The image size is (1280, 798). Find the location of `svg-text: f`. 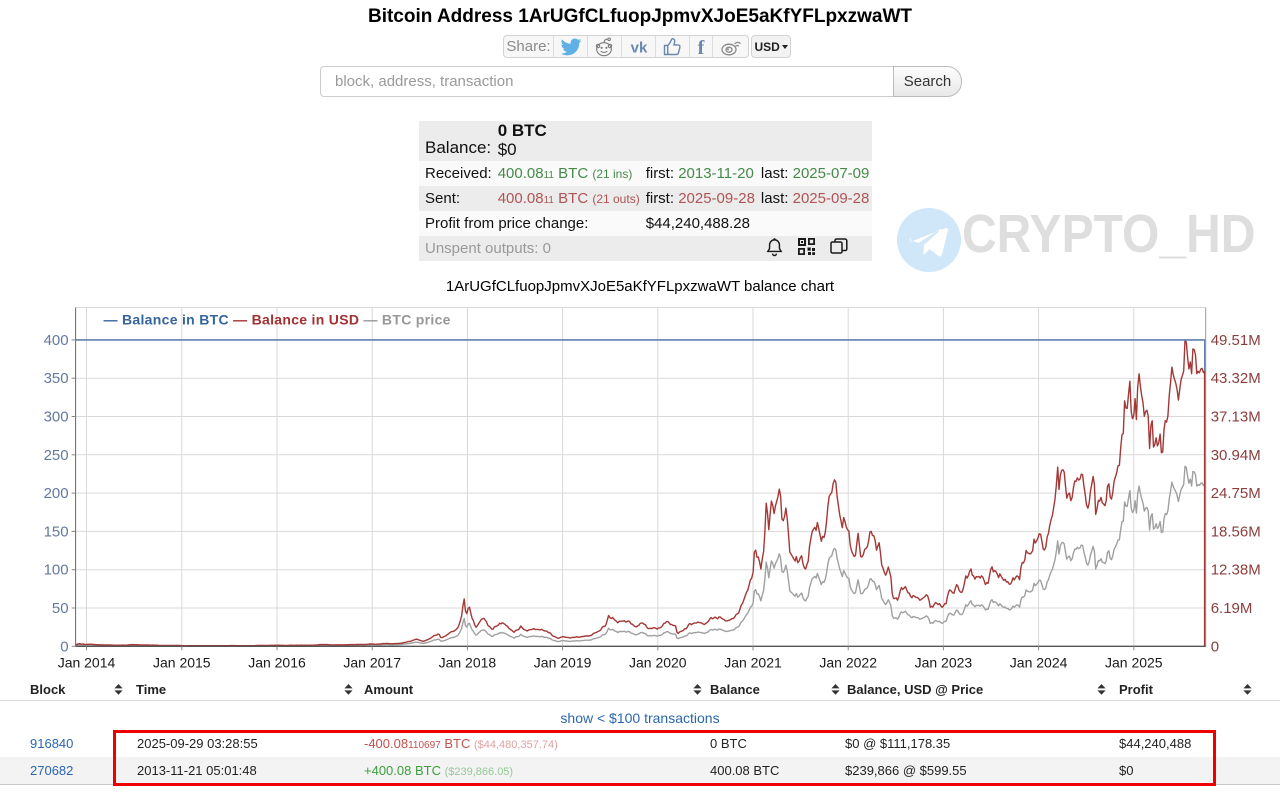

svg-text: f is located at coordinates (701, 47).